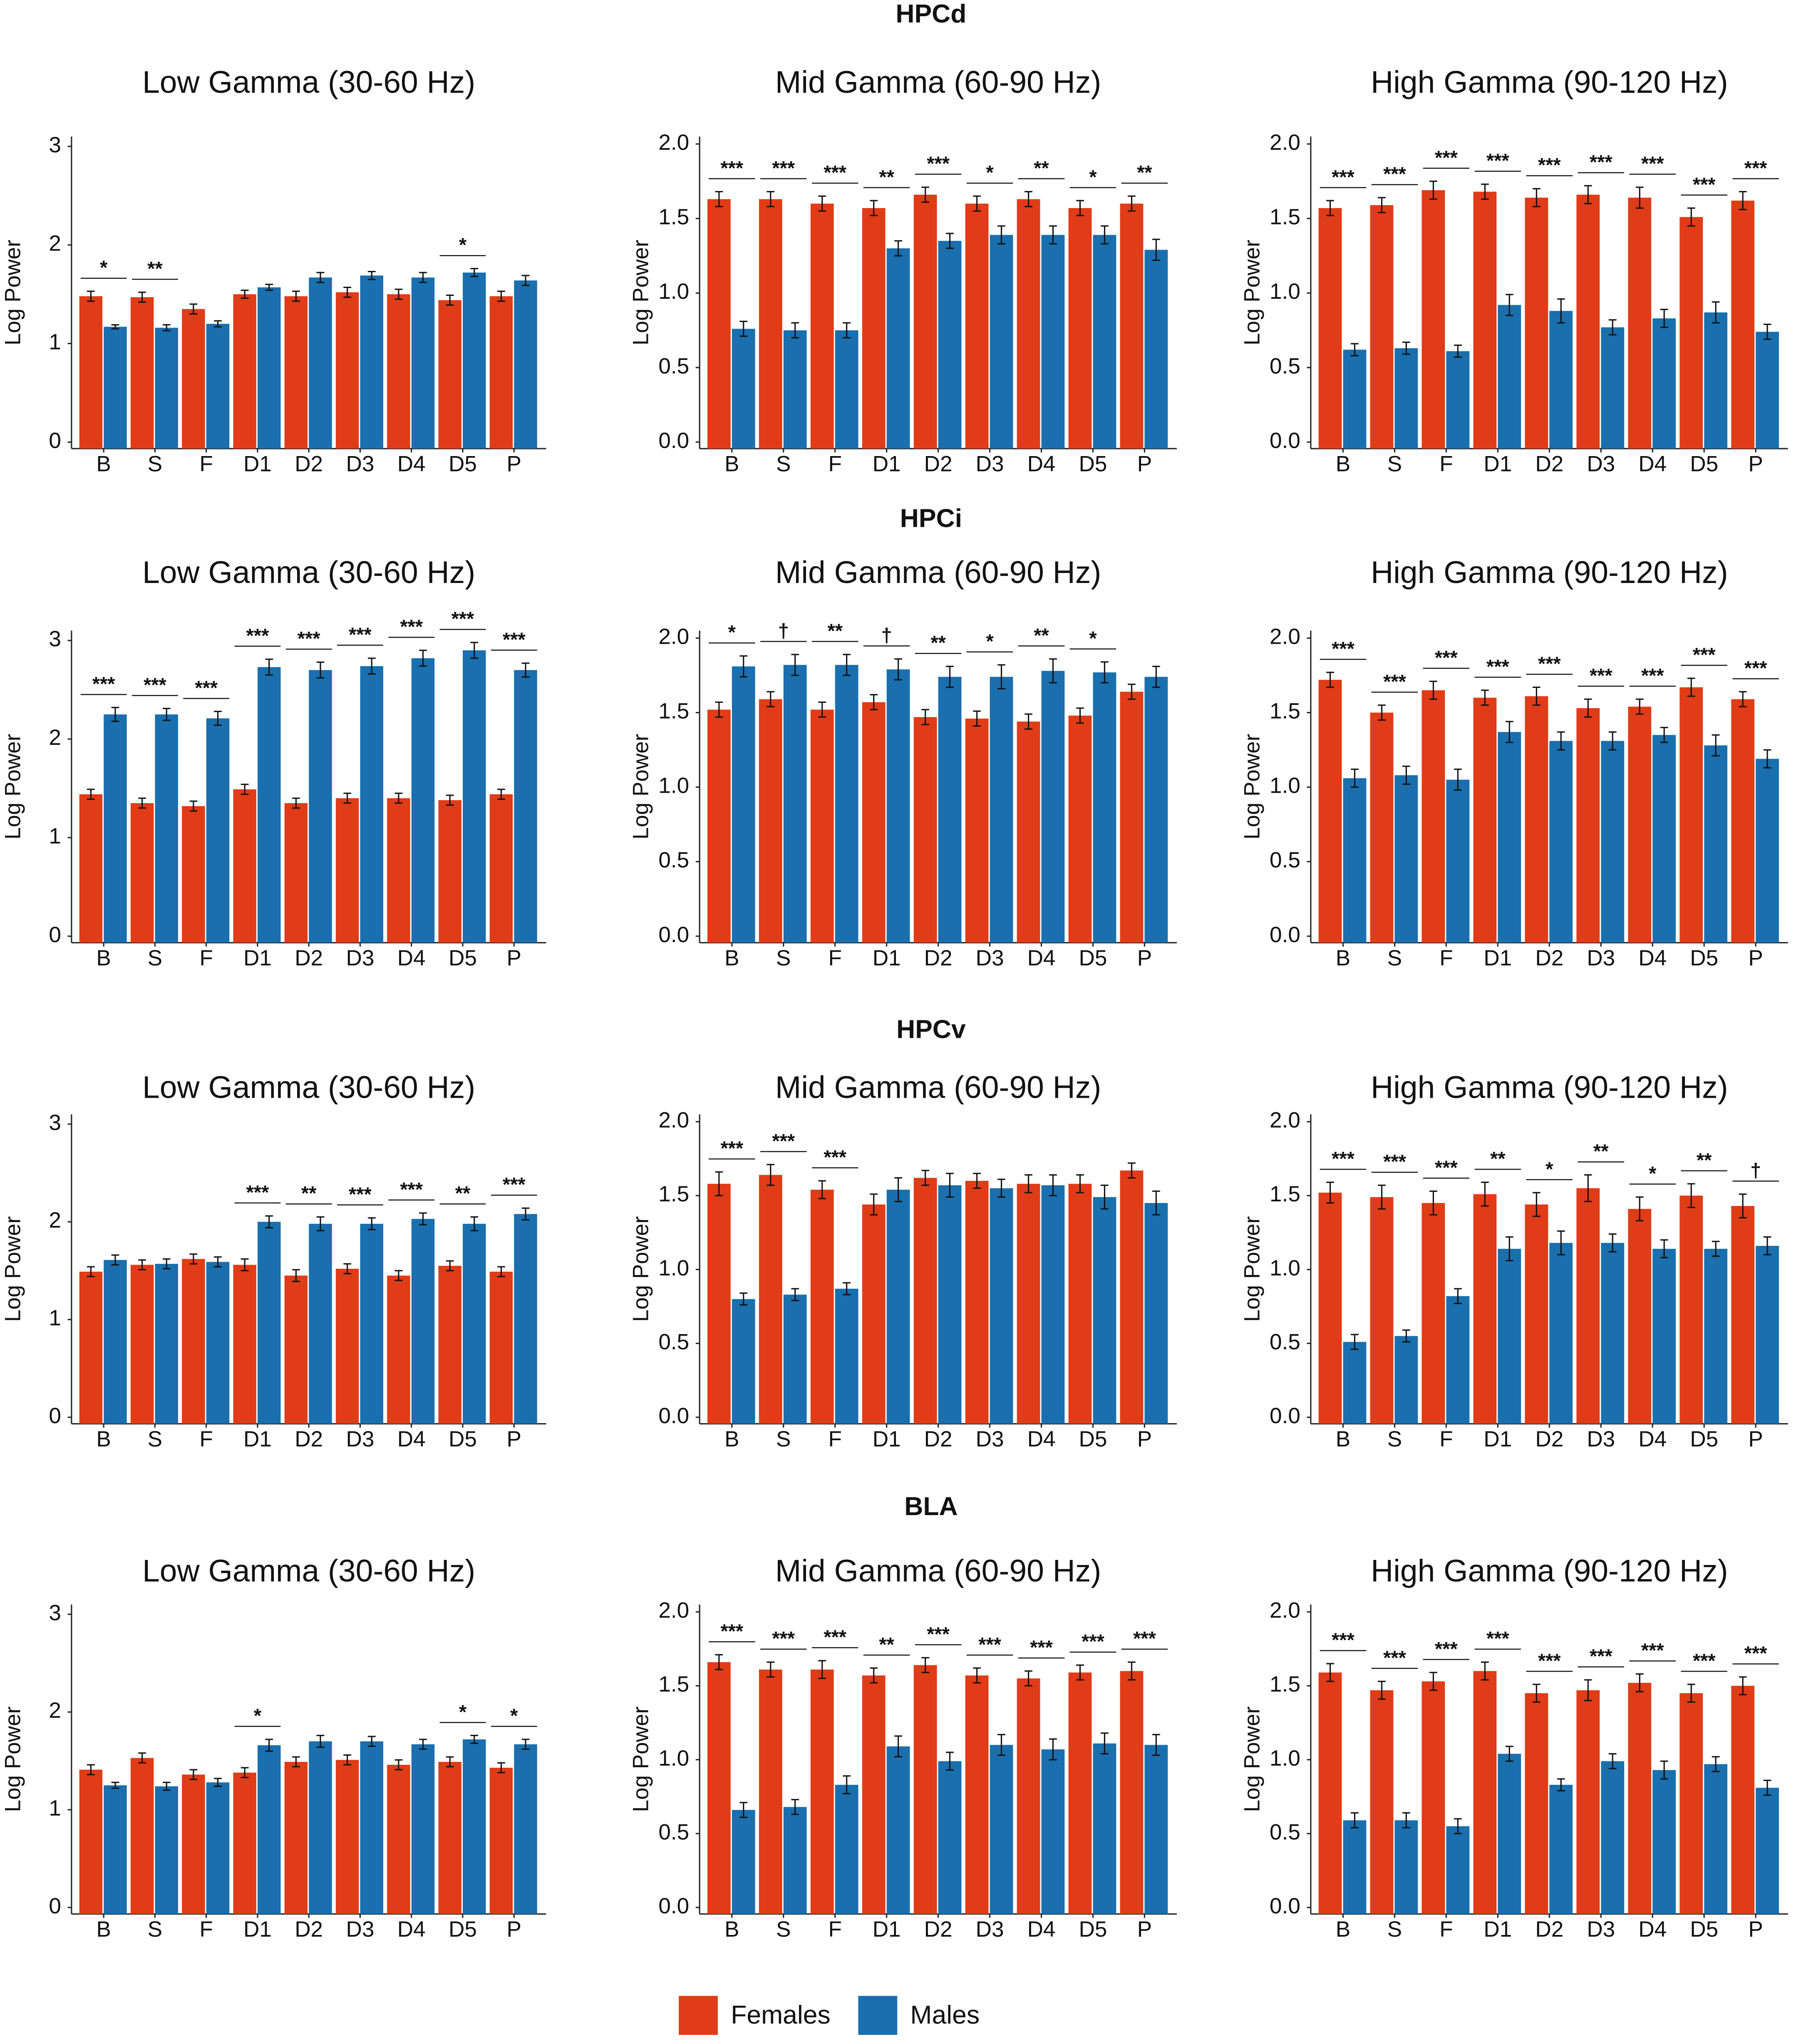  Describe the element at coordinates (412, 1930) in the screenshot. I see `x-tick-label: D4` at that location.